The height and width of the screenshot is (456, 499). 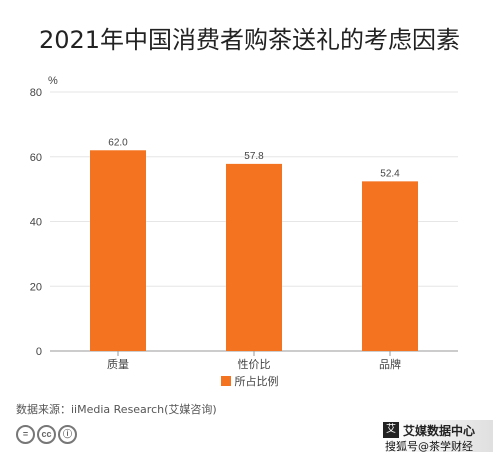 What do you see at coordinates (249, 40) in the screenshot?
I see `chart-title: 2021年中国消费者购茶送礼的考虑因素` at bounding box center [249, 40].